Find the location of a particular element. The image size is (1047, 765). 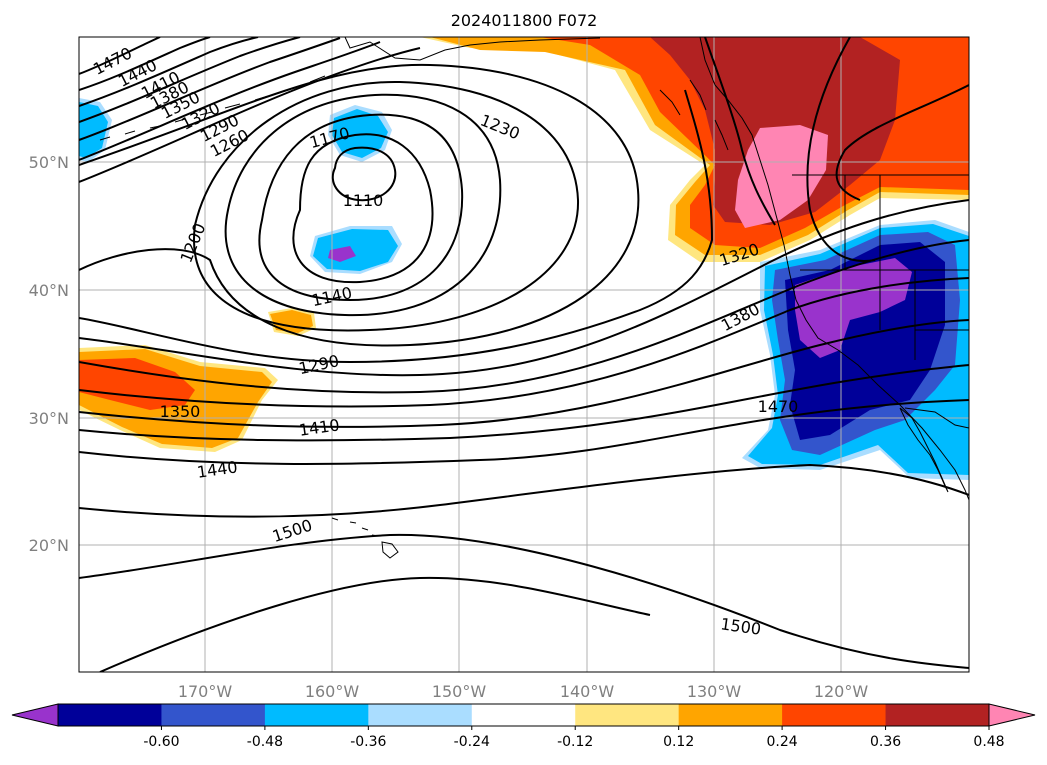

positive-anomaly-region-north is located at coordinates (781, 176).